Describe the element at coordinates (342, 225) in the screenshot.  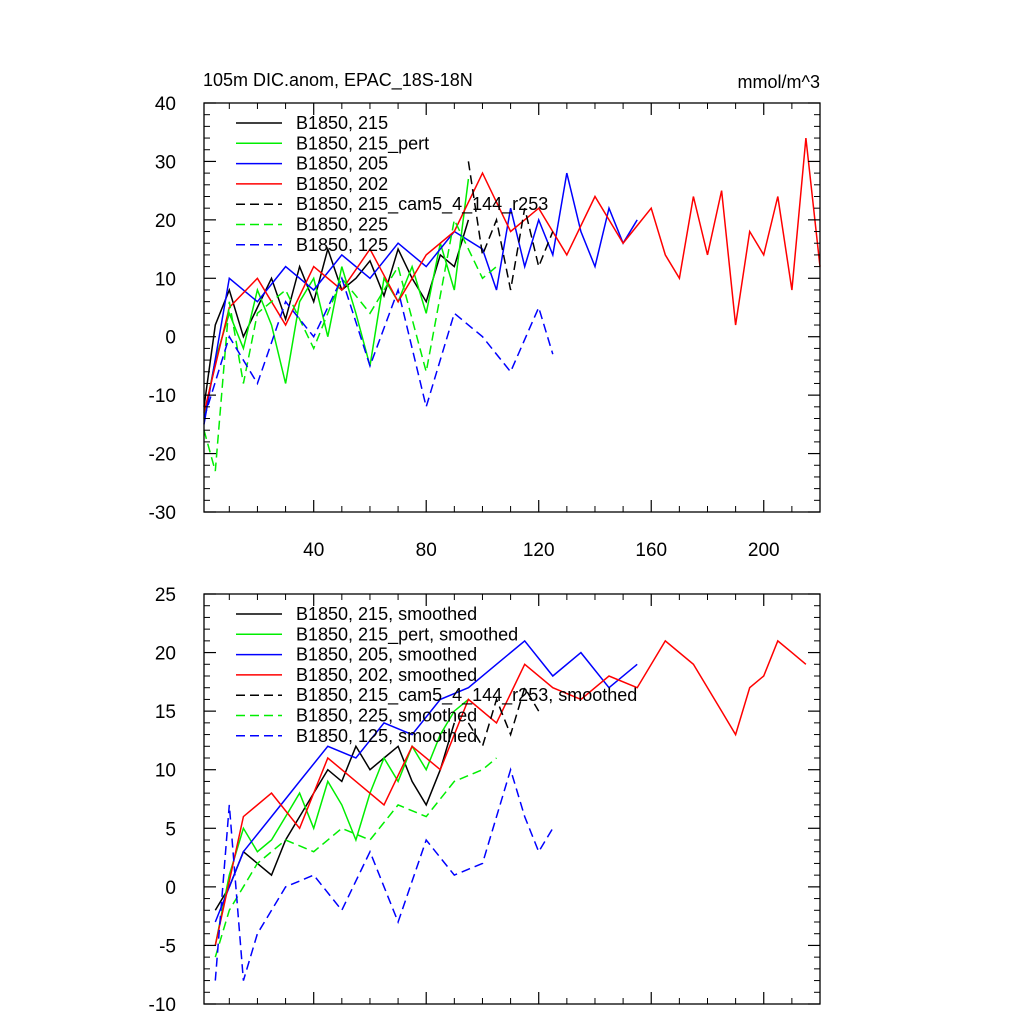
I see `legend-label: B1850, 225` at that location.